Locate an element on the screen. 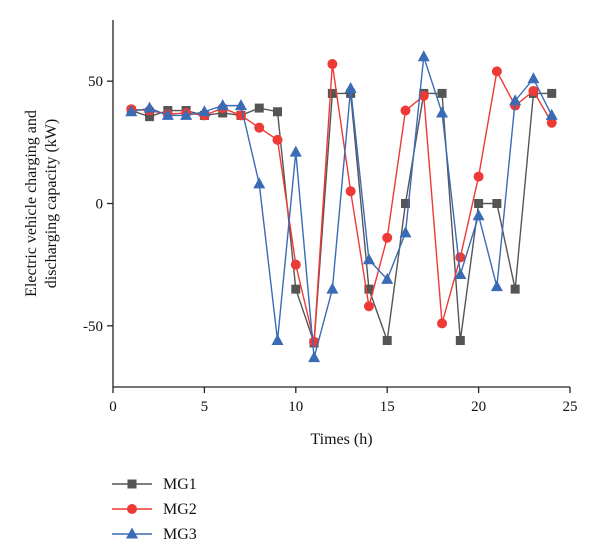  x-tick-label: 10 is located at coordinates (295, 407).